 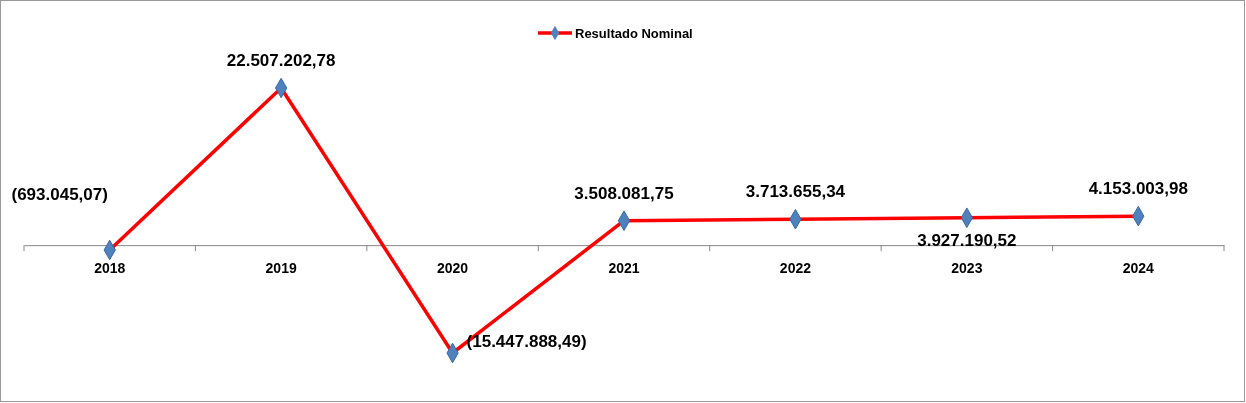 I want to click on data-label: 4.153.003,98, so click(x=1138, y=189).